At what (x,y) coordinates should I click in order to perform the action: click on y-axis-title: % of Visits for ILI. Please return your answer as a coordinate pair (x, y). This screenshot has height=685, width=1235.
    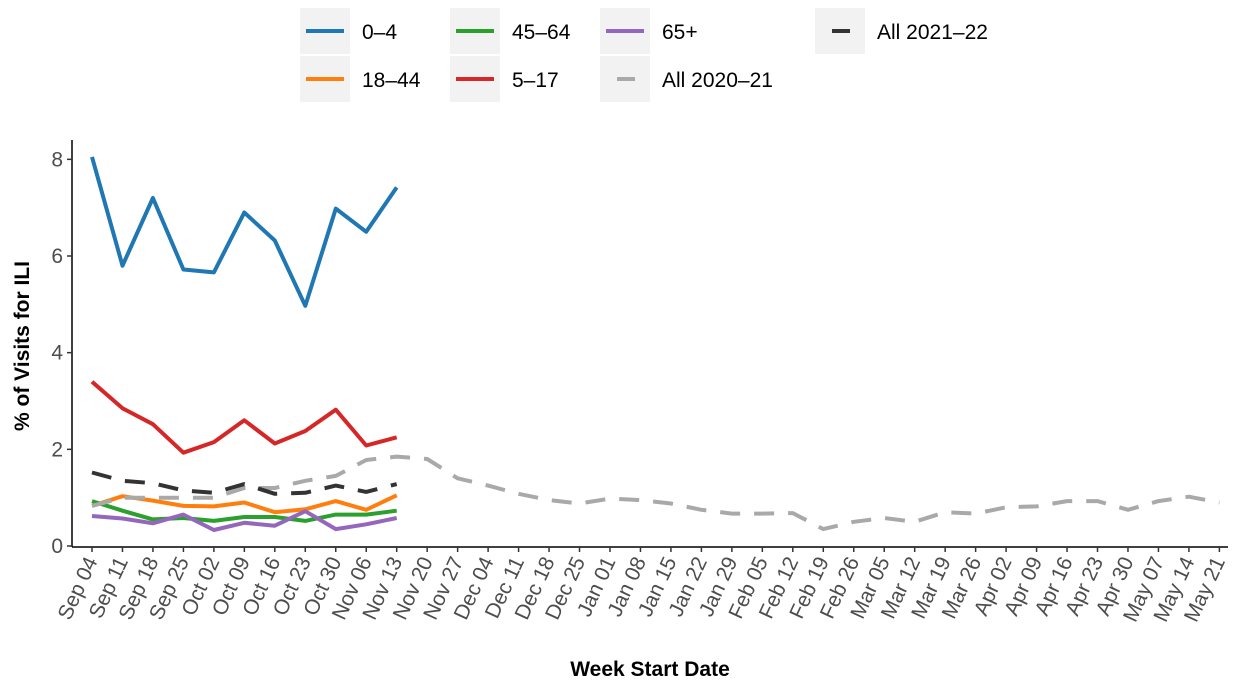
    Looking at the image, I should click on (22, 346).